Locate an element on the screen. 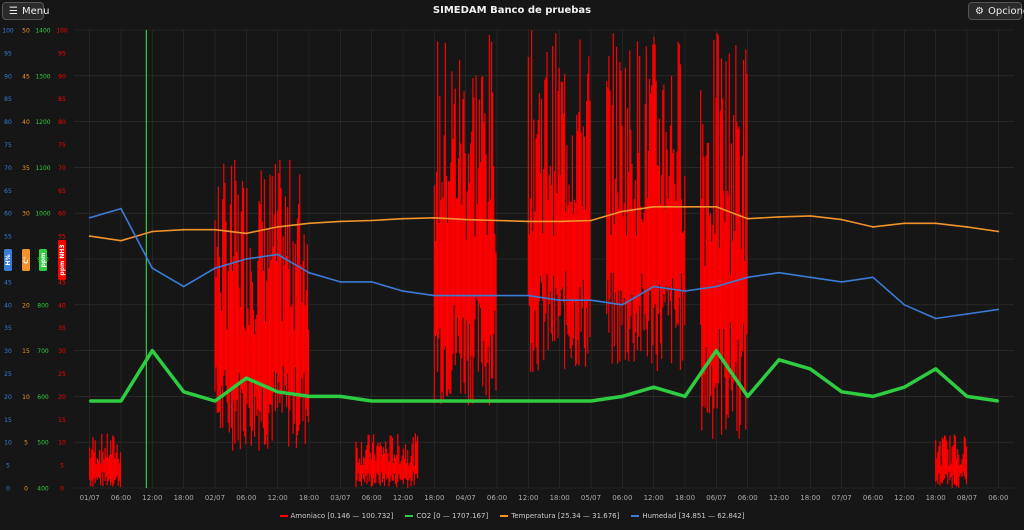  axis-label-badge-hum is located at coordinates (8, 260).